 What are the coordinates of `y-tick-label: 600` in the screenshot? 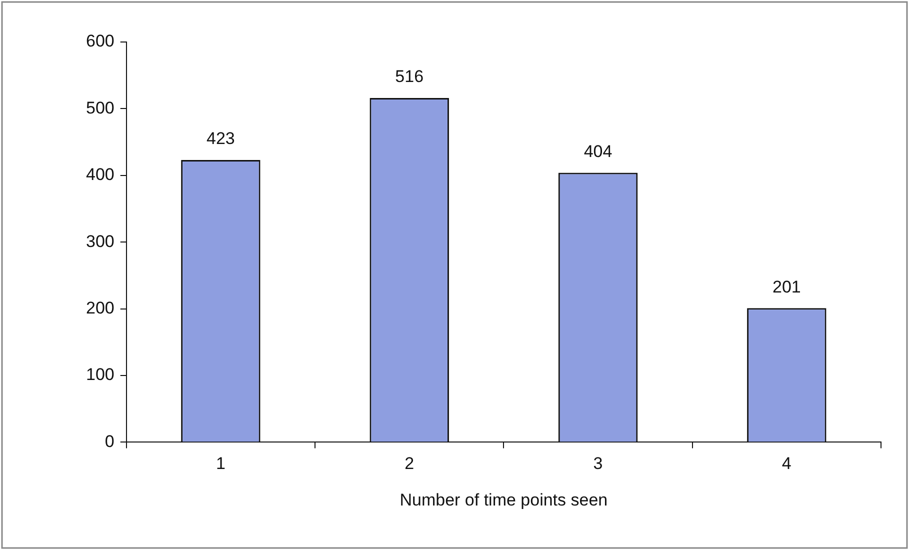 It's located at (100, 41).